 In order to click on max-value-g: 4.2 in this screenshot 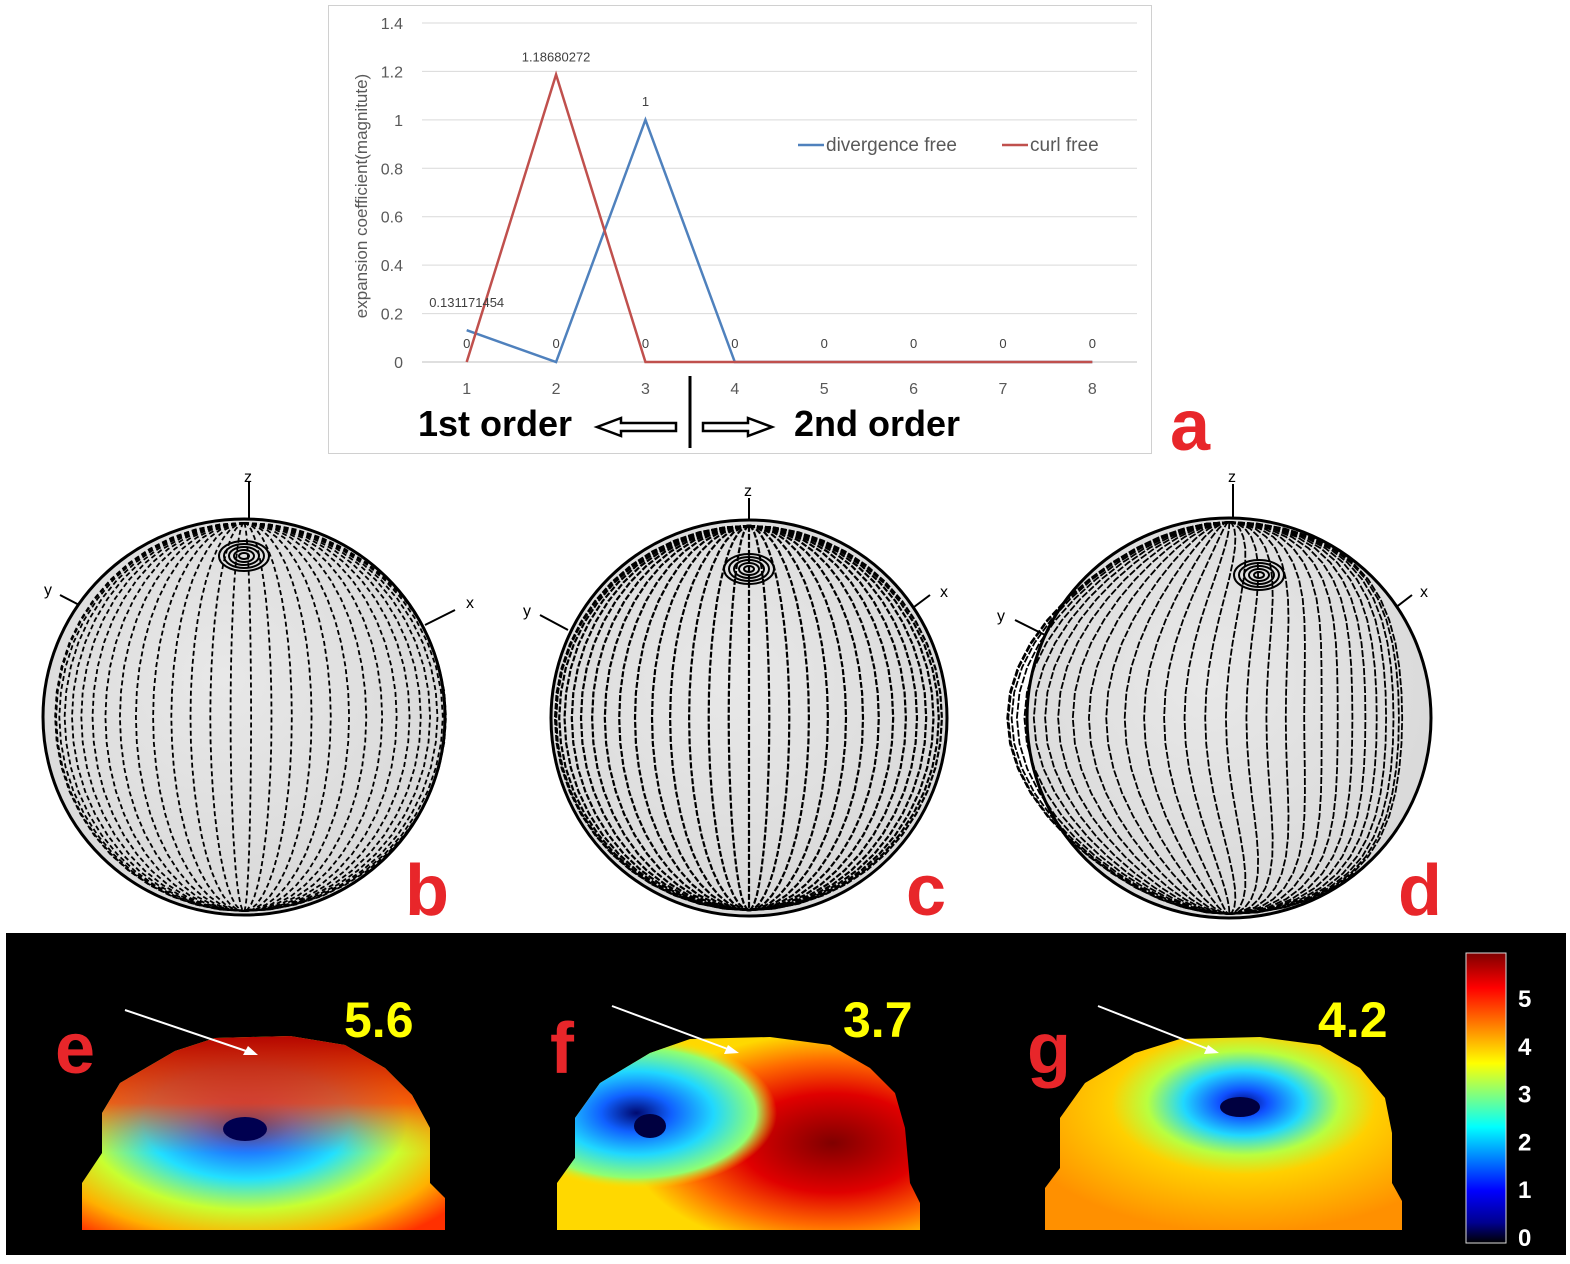, I will do `click(1353, 1020)`.